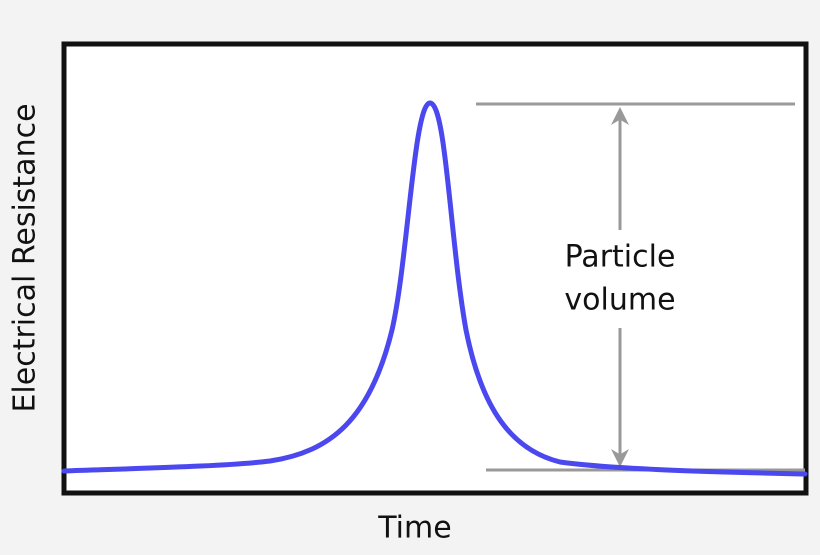  Describe the element at coordinates (414, 528) in the screenshot. I see `x-axis-label: Time` at that location.